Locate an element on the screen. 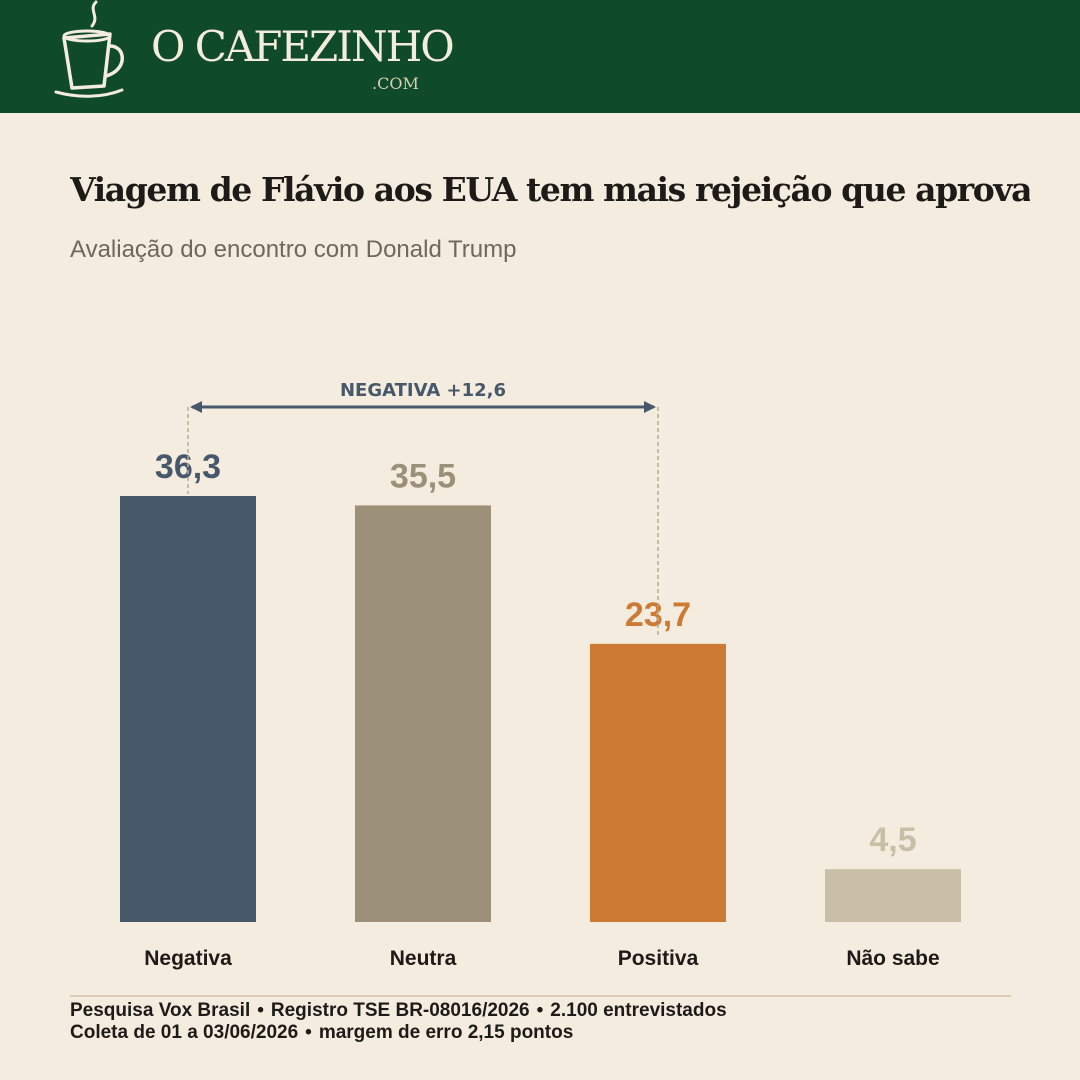 The height and width of the screenshot is (1080, 1080). category-label-nao-sabe: Não sabe is located at coordinates (892, 958).